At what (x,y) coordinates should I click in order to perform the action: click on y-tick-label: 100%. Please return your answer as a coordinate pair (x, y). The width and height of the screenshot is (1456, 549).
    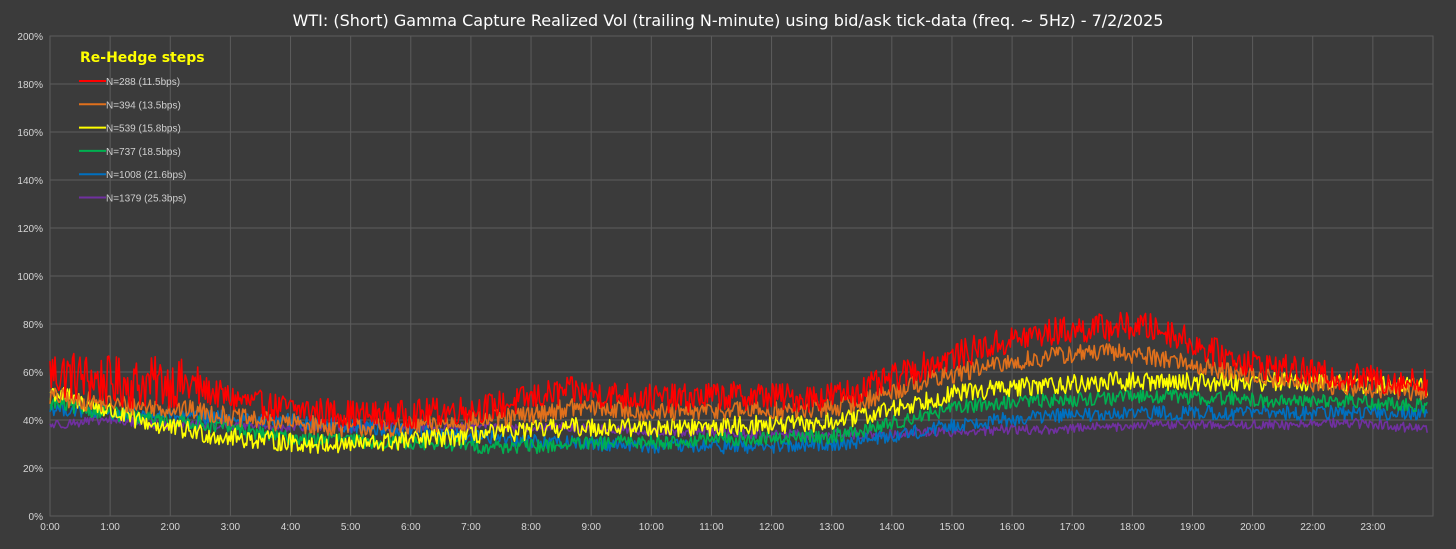
    Looking at the image, I should click on (30, 277).